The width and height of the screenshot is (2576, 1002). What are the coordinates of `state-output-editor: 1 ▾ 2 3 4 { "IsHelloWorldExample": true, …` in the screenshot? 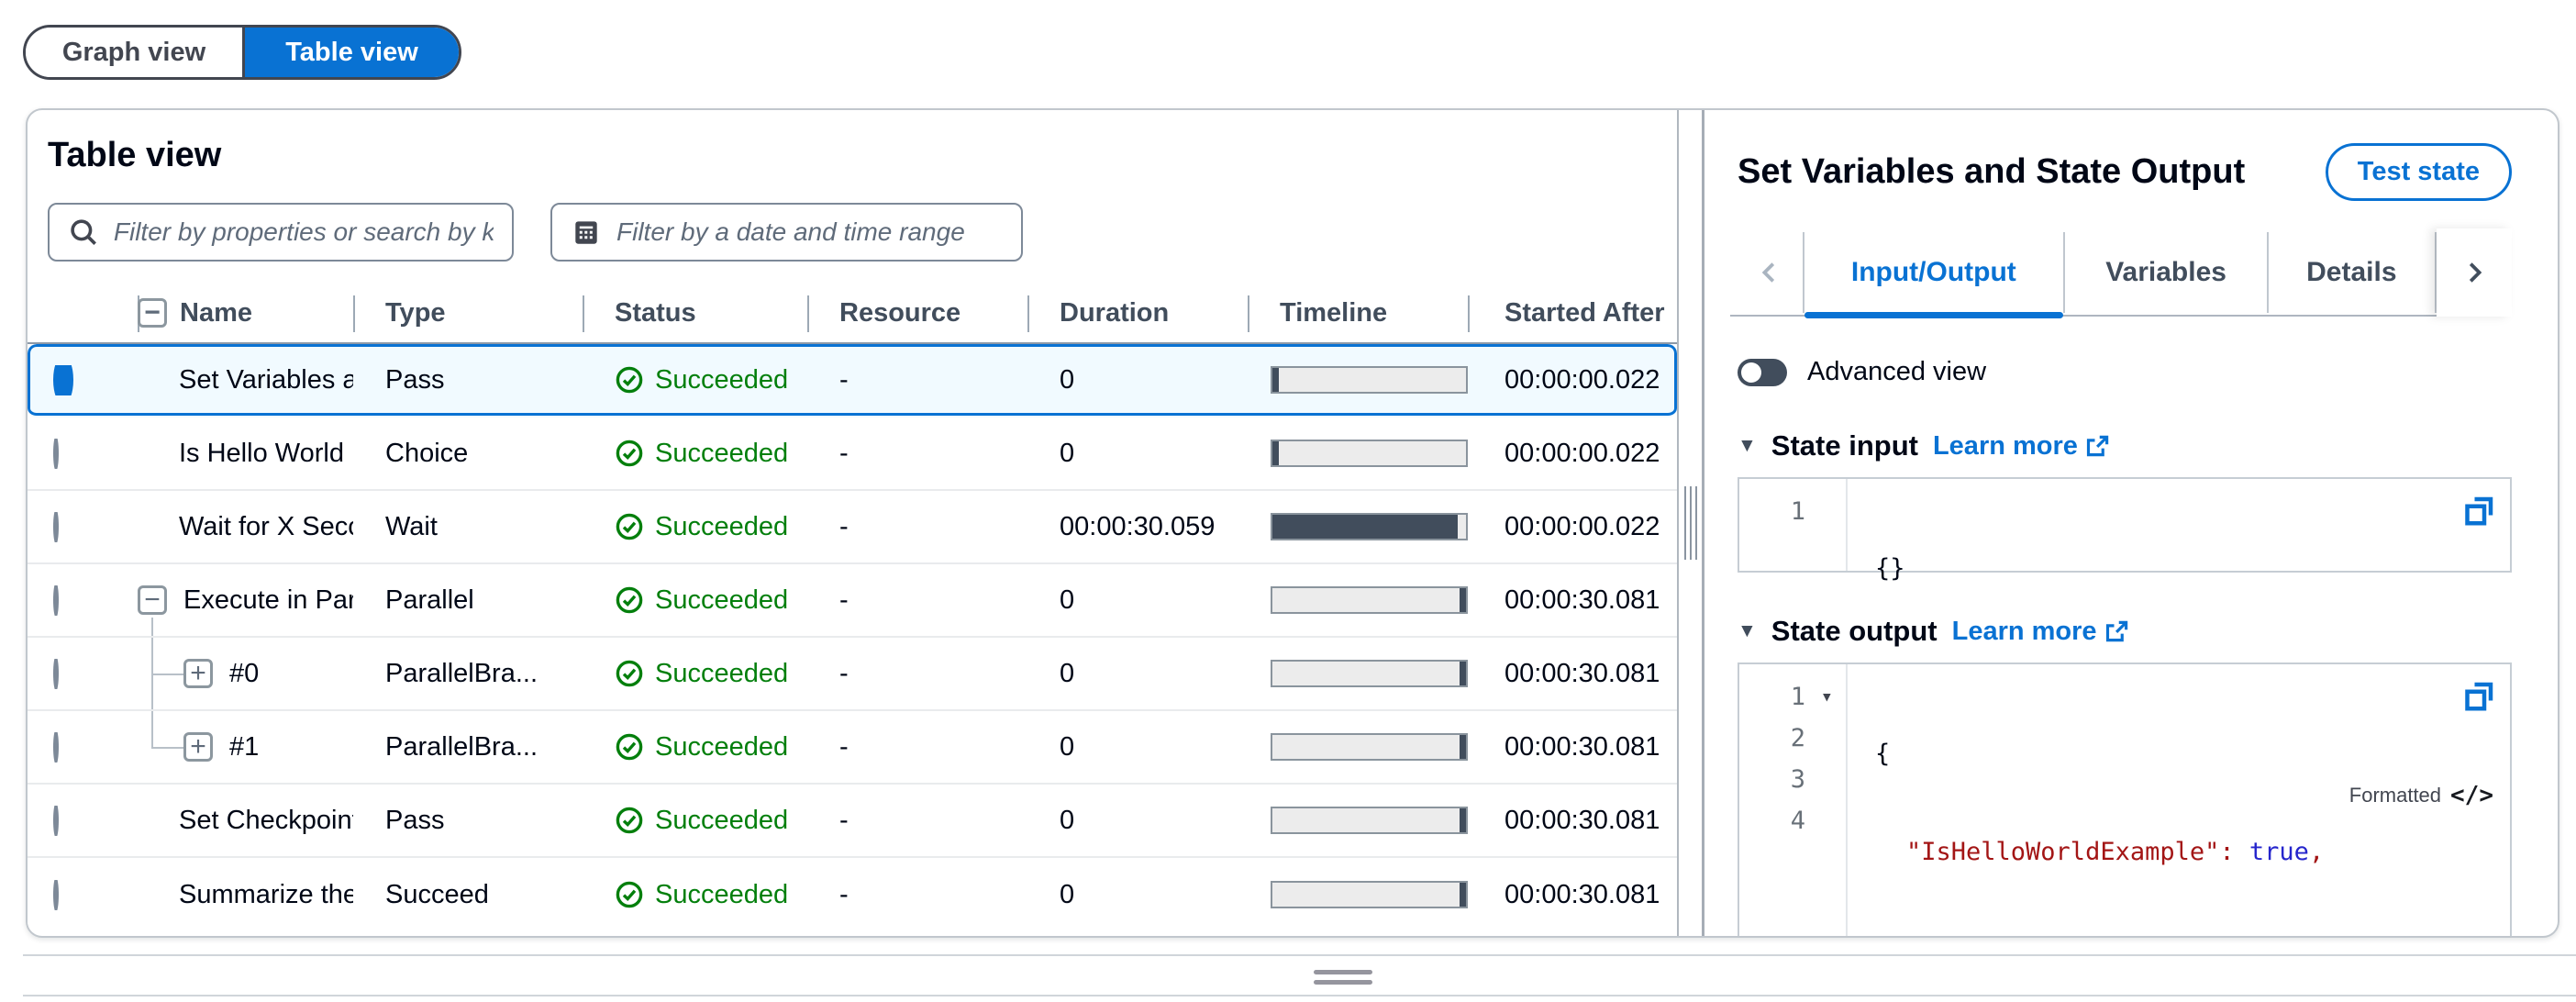 It's located at (2125, 799).